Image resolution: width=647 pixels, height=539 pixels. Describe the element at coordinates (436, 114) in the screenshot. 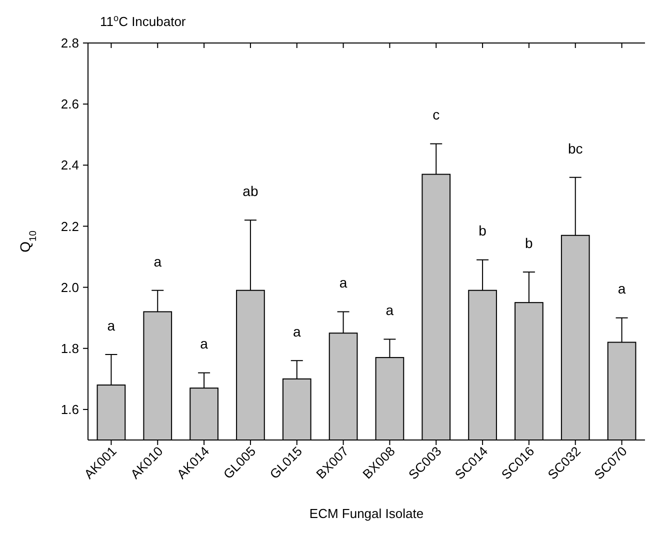

I see `annotation: c` at that location.